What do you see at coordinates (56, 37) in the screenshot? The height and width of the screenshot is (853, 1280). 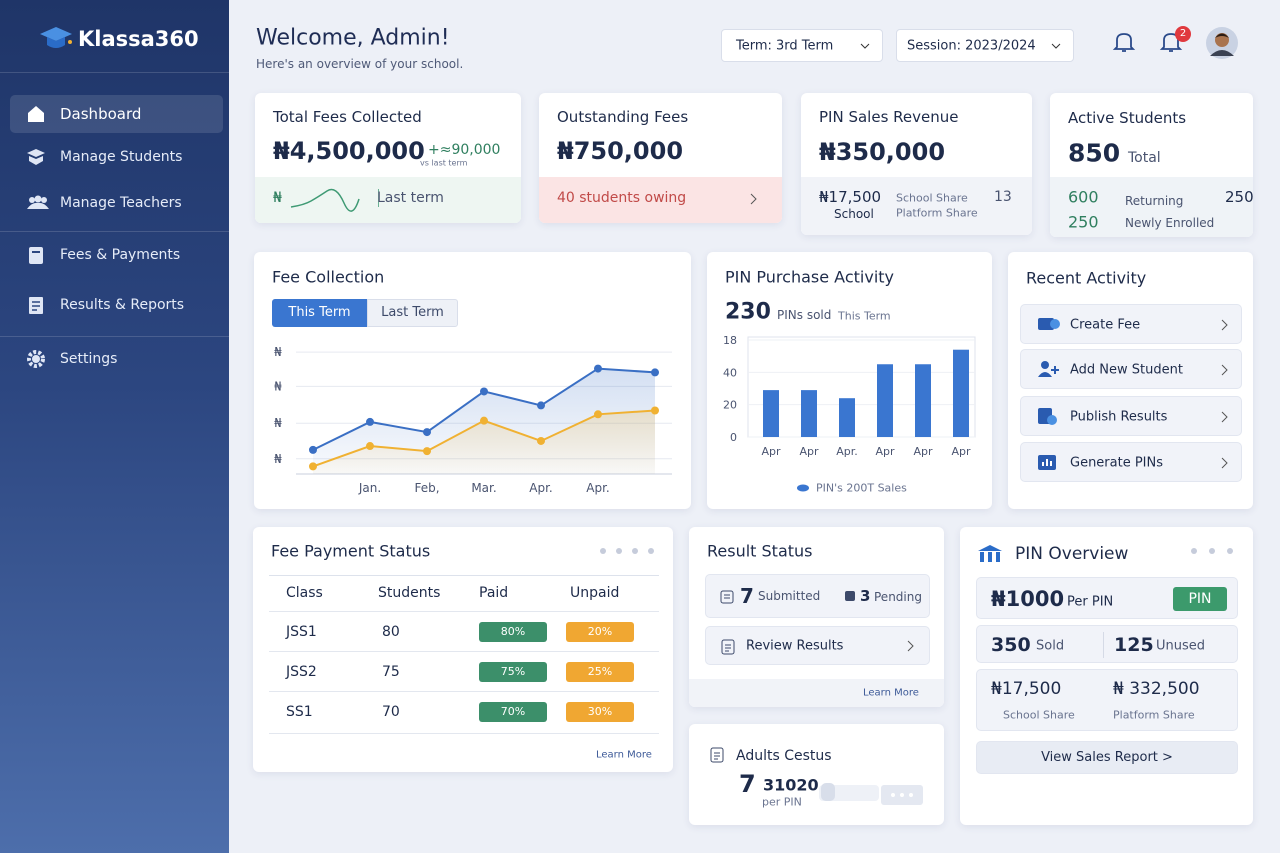 I see `logo-icon` at bounding box center [56, 37].